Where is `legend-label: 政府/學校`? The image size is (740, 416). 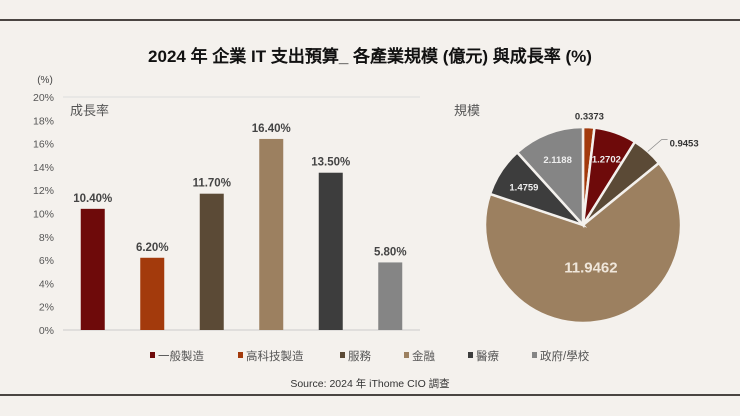
legend-label: 政府/學校 is located at coordinates (565, 356).